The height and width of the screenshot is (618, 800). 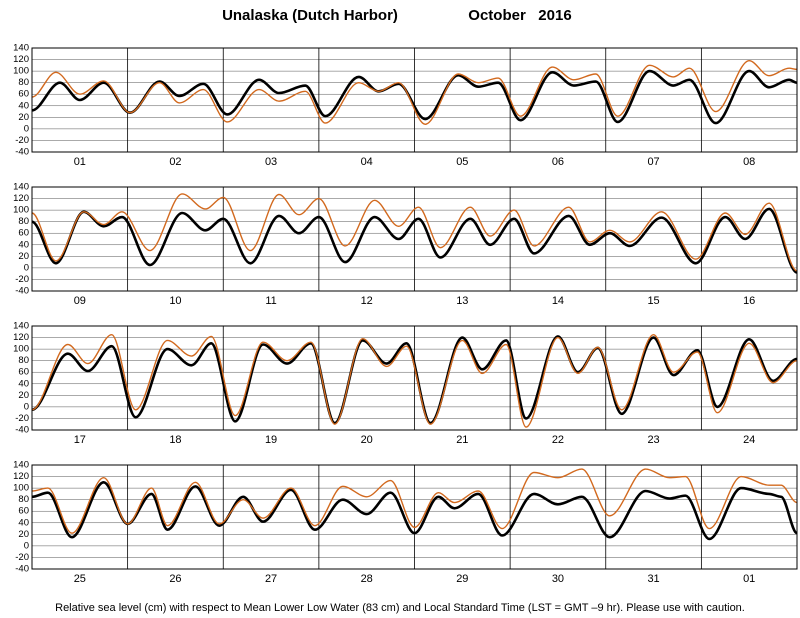 I want to click on x-tick-label: 16, so click(x=749, y=301).